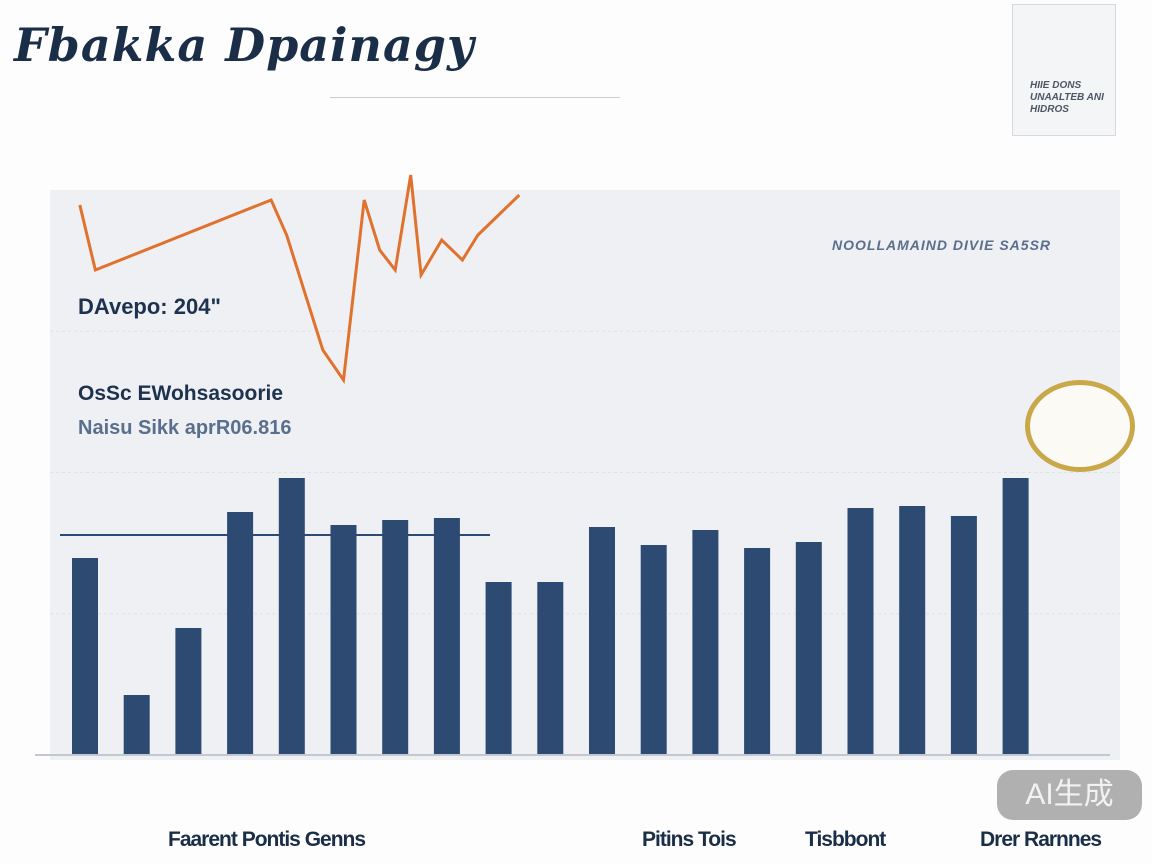 The image size is (1152, 864). What do you see at coordinates (149, 306) in the screenshot?
I see `stat-line-1: DAvepo: 204"` at bounding box center [149, 306].